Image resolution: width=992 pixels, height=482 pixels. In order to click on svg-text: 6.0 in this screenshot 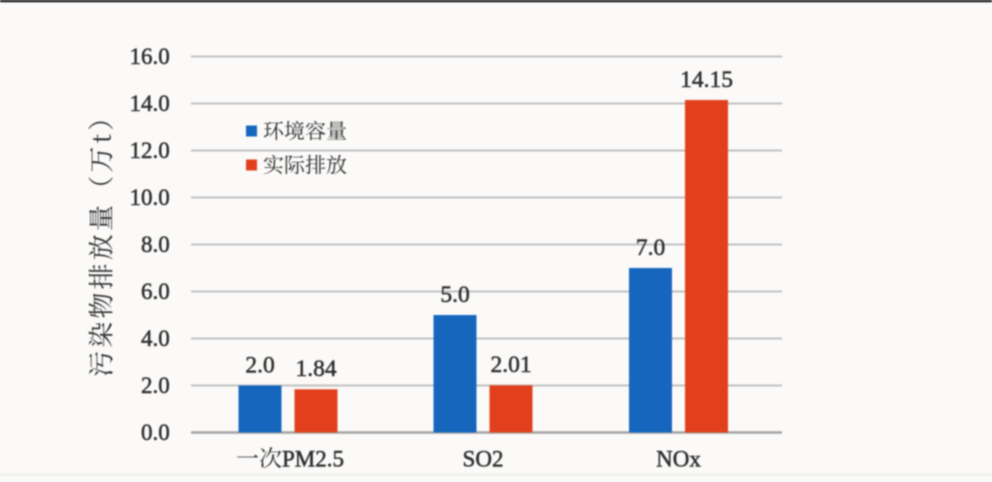, I will do `click(155, 291)`.